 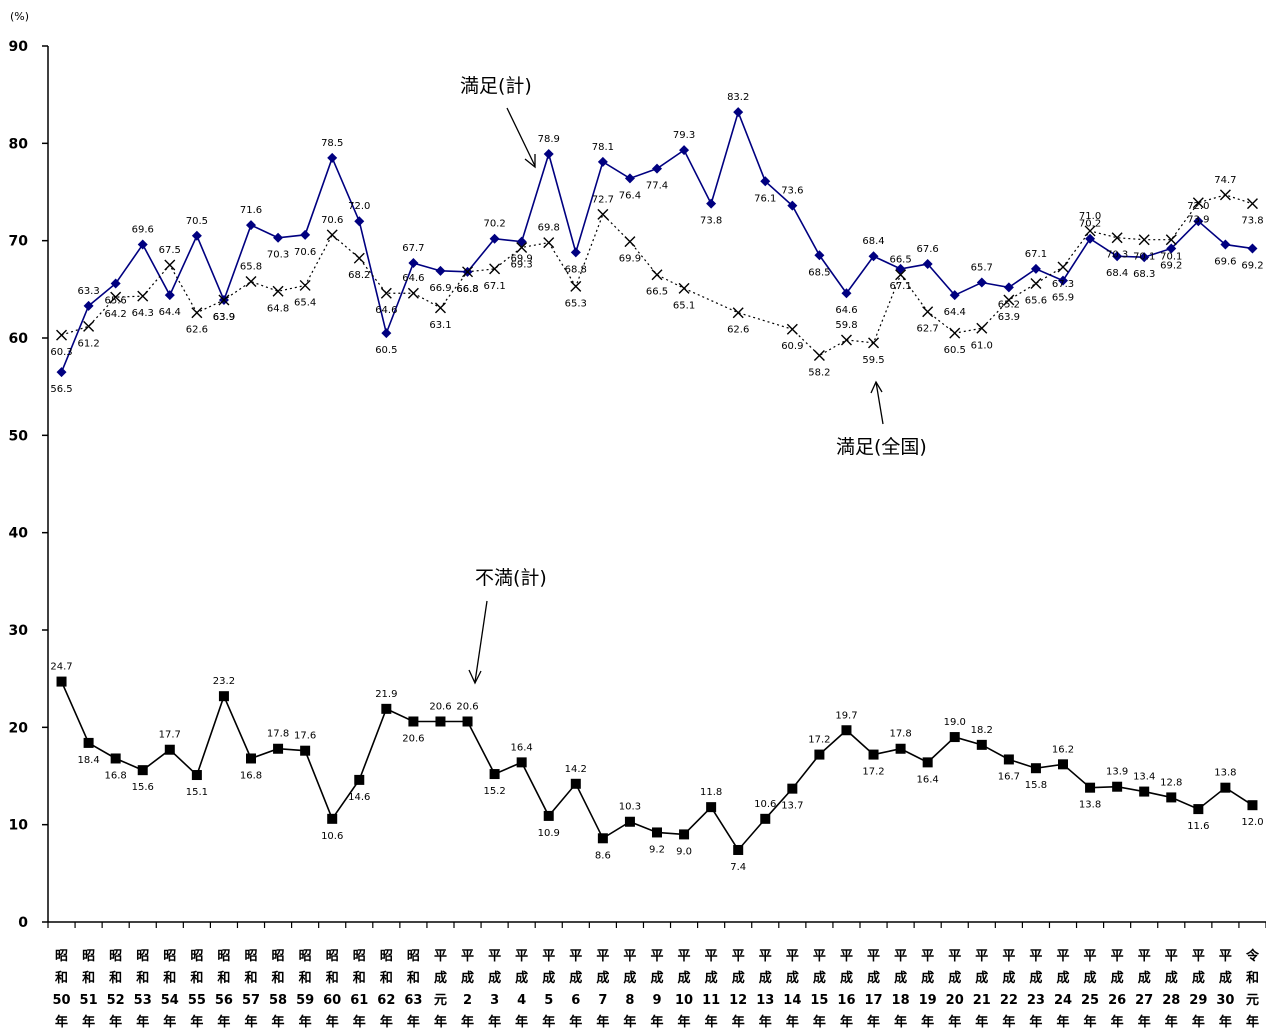 What do you see at coordinates (251, 210) in the screenshot?
I see `data-label: 71.6` at bounding box center [251, 210].